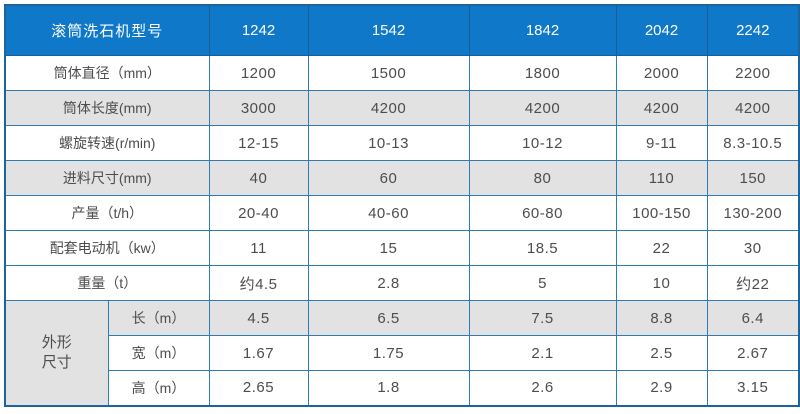 The image size is (800, 414). I want to click on table-row-motor: 配套电动机（kw） 11 15 18.5 22 30, so click(402, 248).